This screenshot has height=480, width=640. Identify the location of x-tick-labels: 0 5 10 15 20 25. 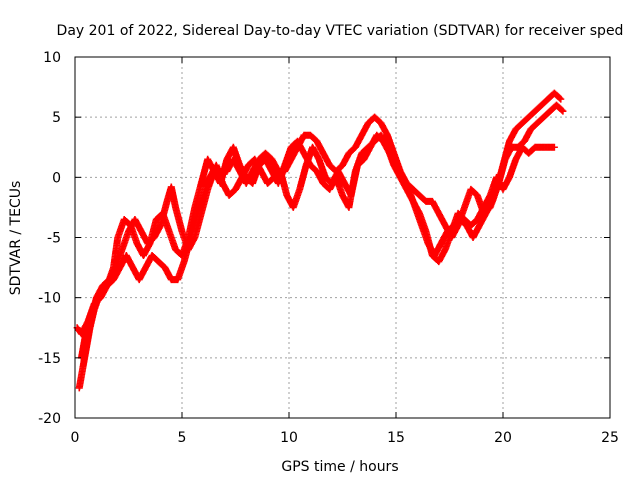
(345, 438).